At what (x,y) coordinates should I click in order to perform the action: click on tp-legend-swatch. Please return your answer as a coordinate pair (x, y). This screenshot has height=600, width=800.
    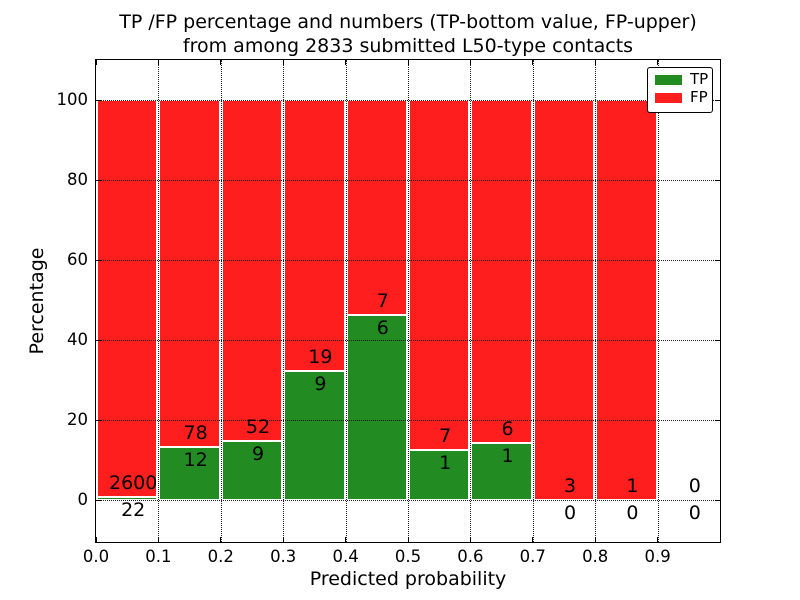
    Looking at the image, I should click on (668, 79).